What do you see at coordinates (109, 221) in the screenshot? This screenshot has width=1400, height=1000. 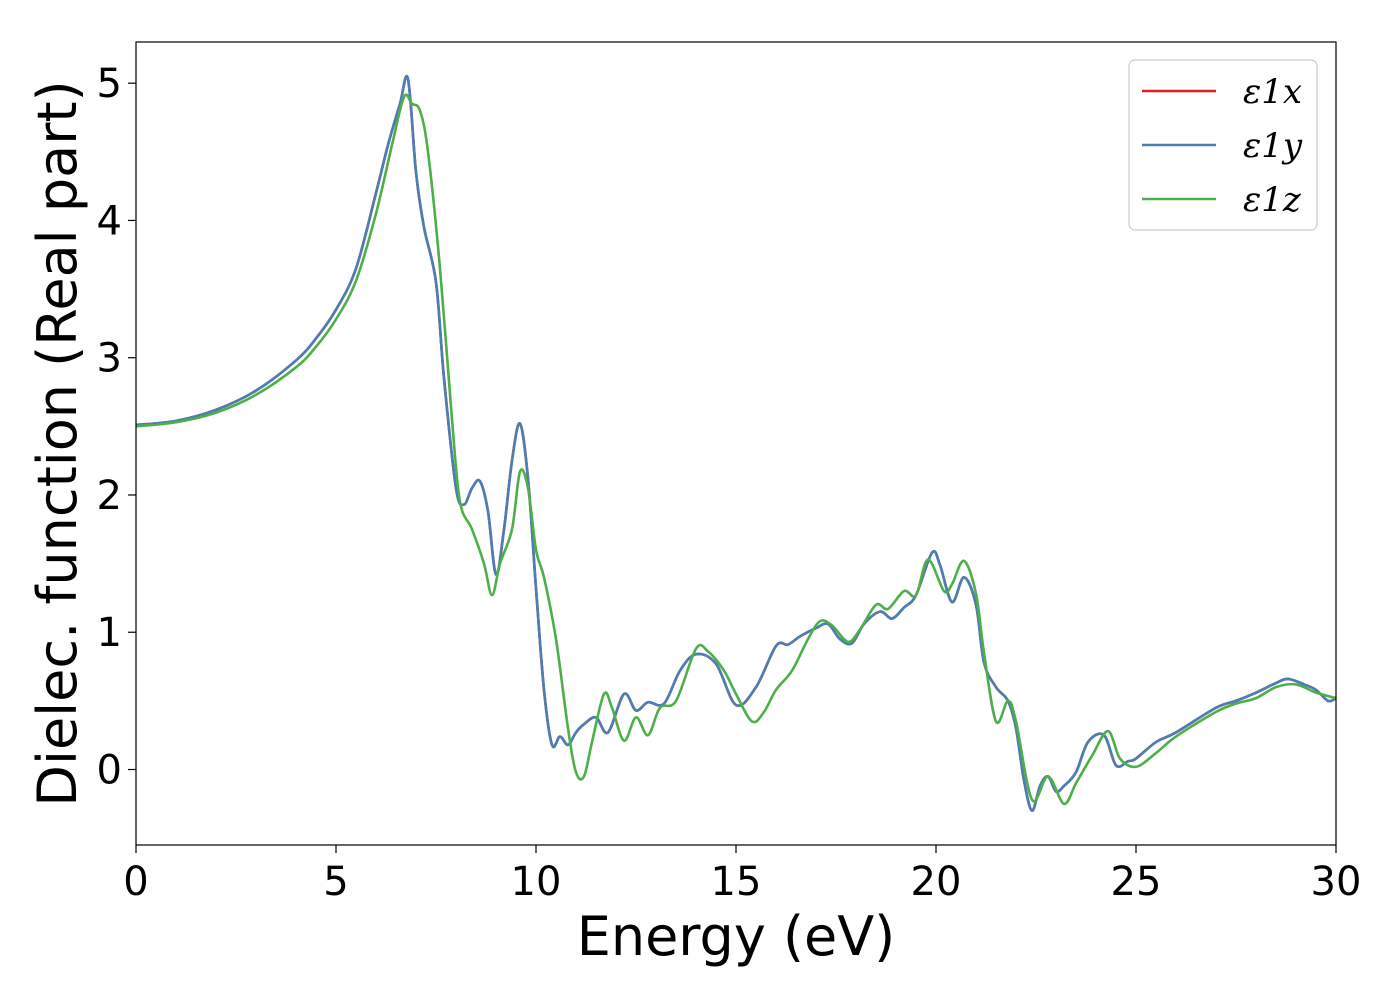 I see `y-tick-label: 4` at bounding box center [109, 221].